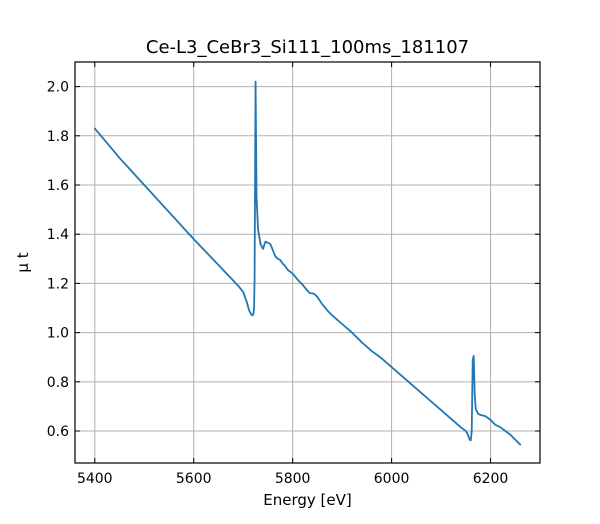  Describe the element at coordinates (58, 235) in the screenshot. I see `y-tick-label: 1.4` at that location.